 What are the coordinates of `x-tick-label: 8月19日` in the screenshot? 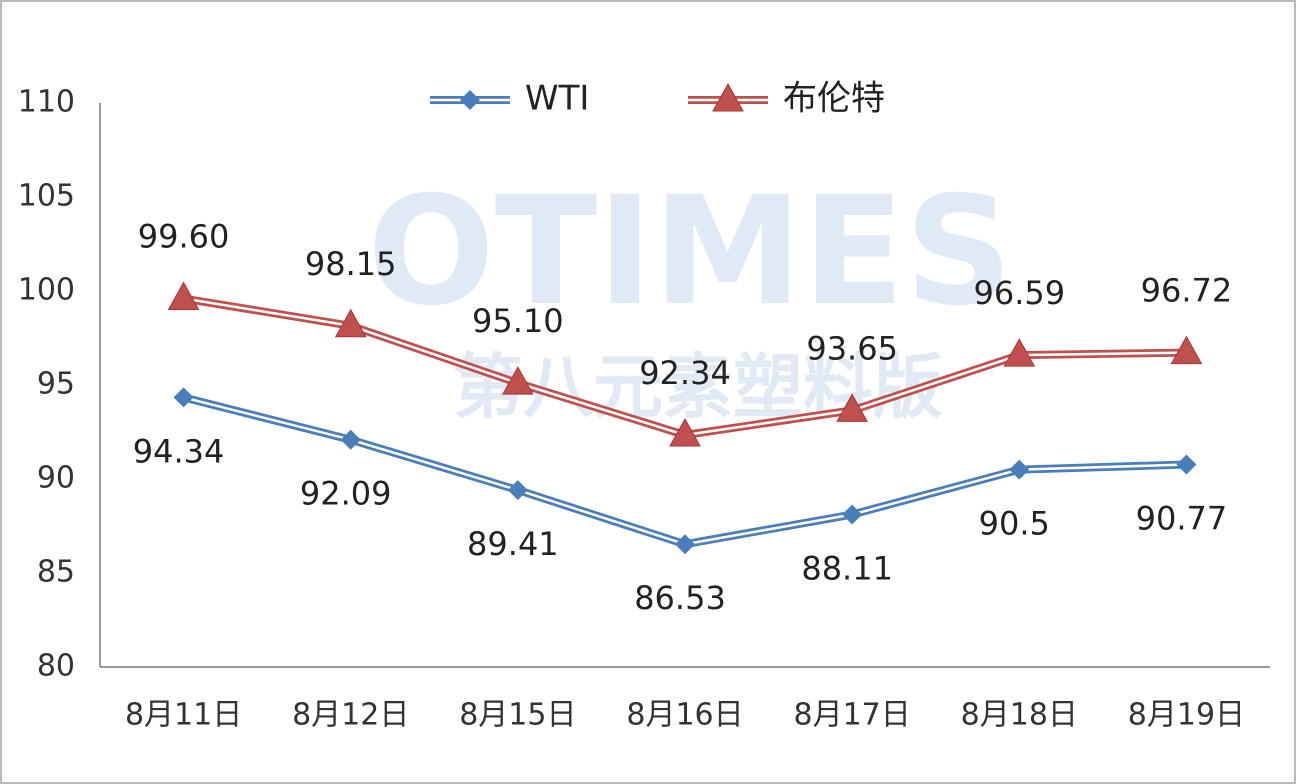 It's located at (1186, 715).